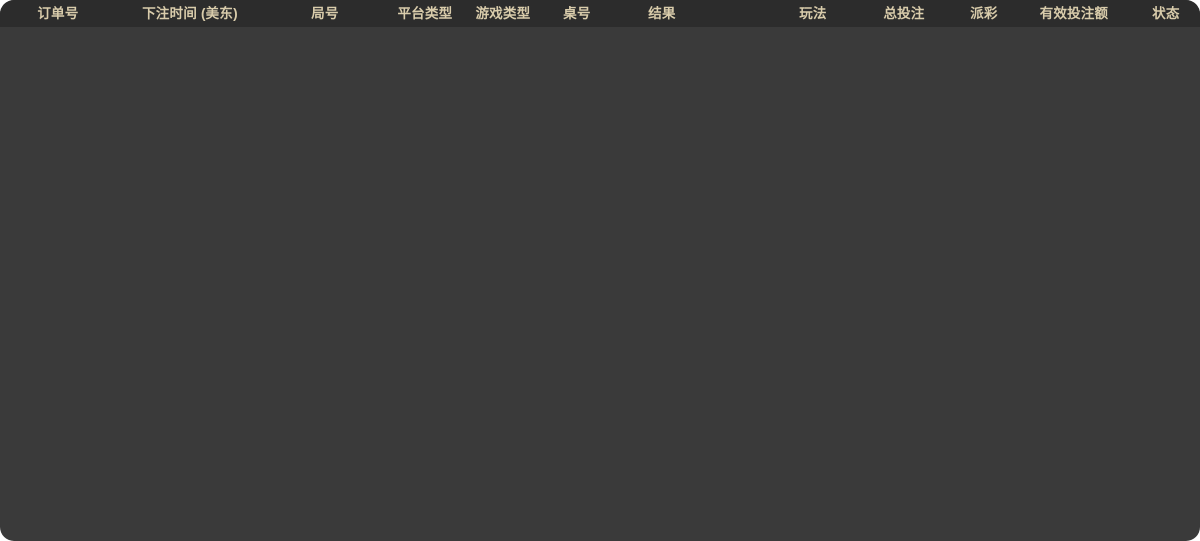  What do you see at coordinates (1166, 13) in the screenshot?
I see `column-header-status: 状态` at bounding box center [1166, 13].